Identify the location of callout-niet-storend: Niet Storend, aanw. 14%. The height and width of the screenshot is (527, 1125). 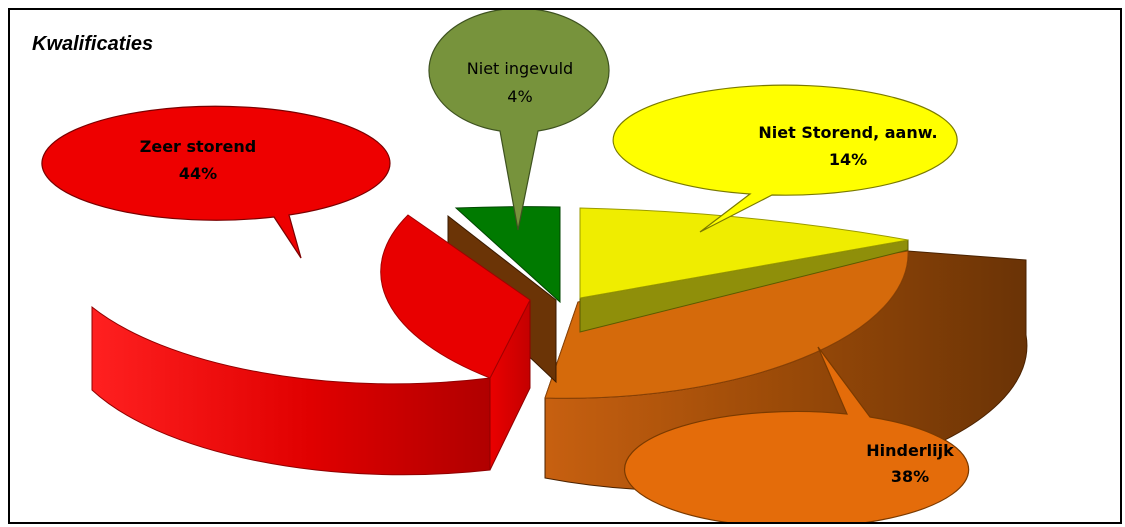
(785, 158).